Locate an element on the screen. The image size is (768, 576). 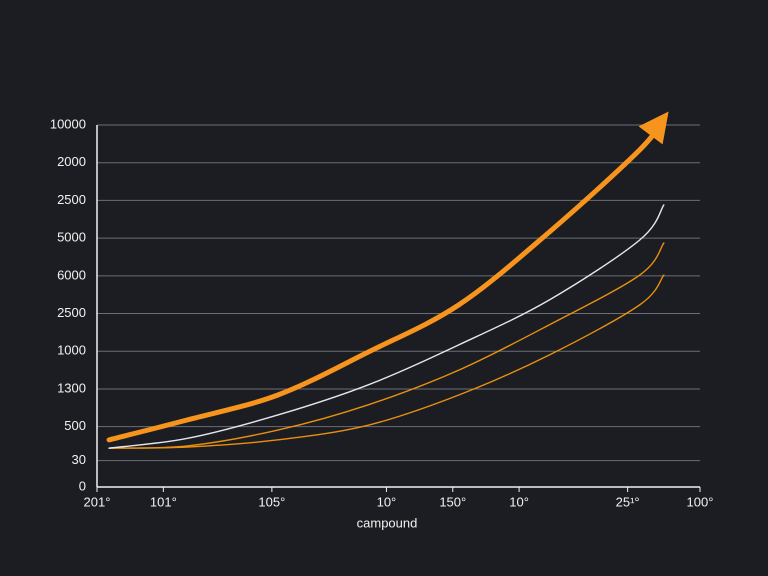
y-tick-label: 1300 is located at coordinates (71, 387).